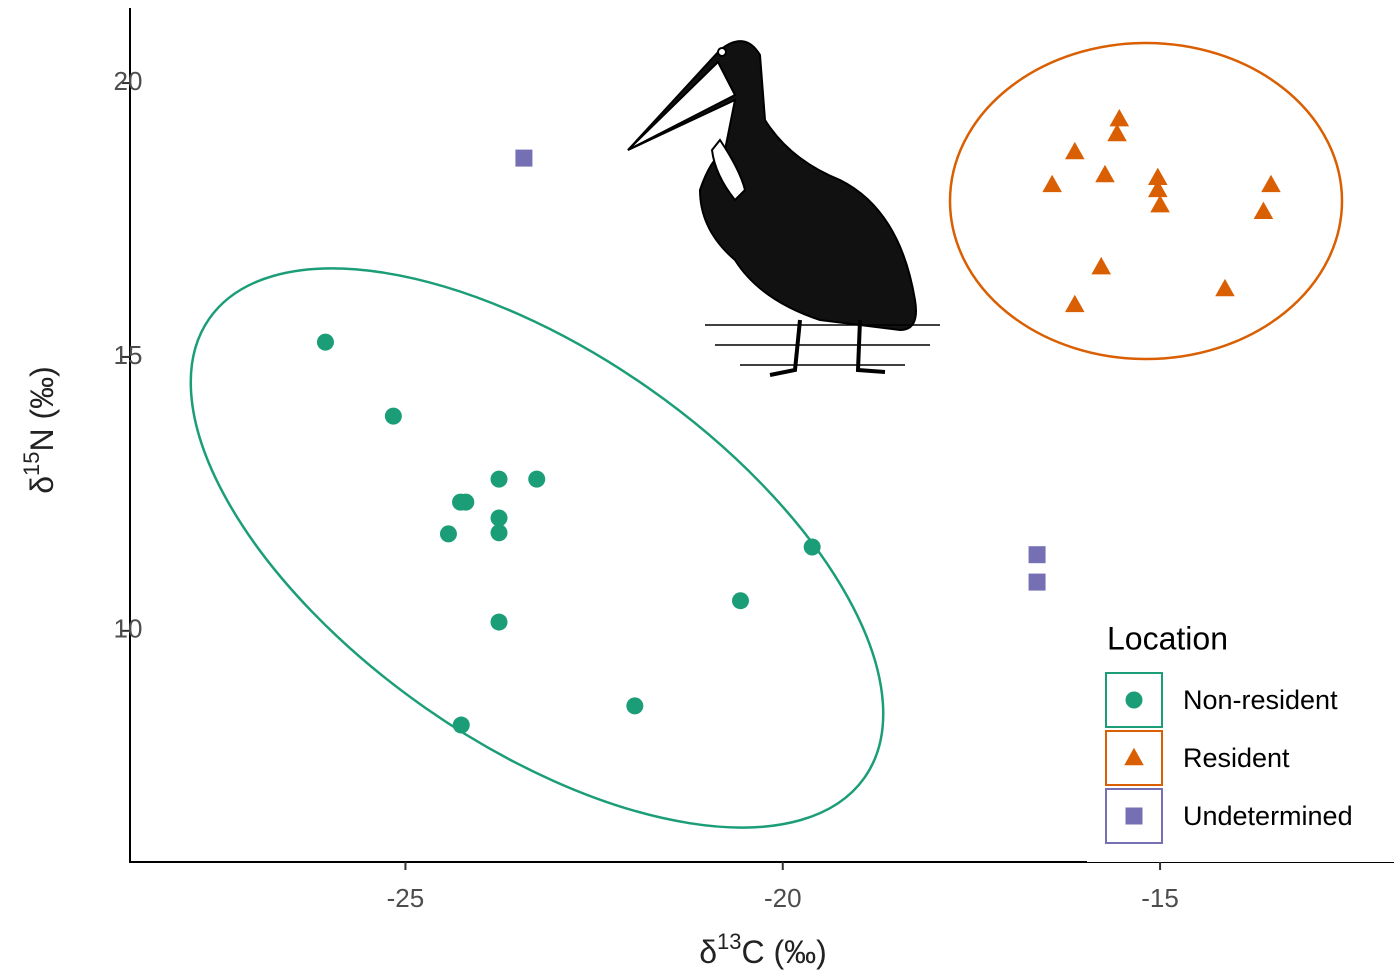 The image size is (1394, 976). What do you see at coordinates (128, 629) in the screenshot?
I see `y-tick-label: 10` at bounding box center [128, 629].